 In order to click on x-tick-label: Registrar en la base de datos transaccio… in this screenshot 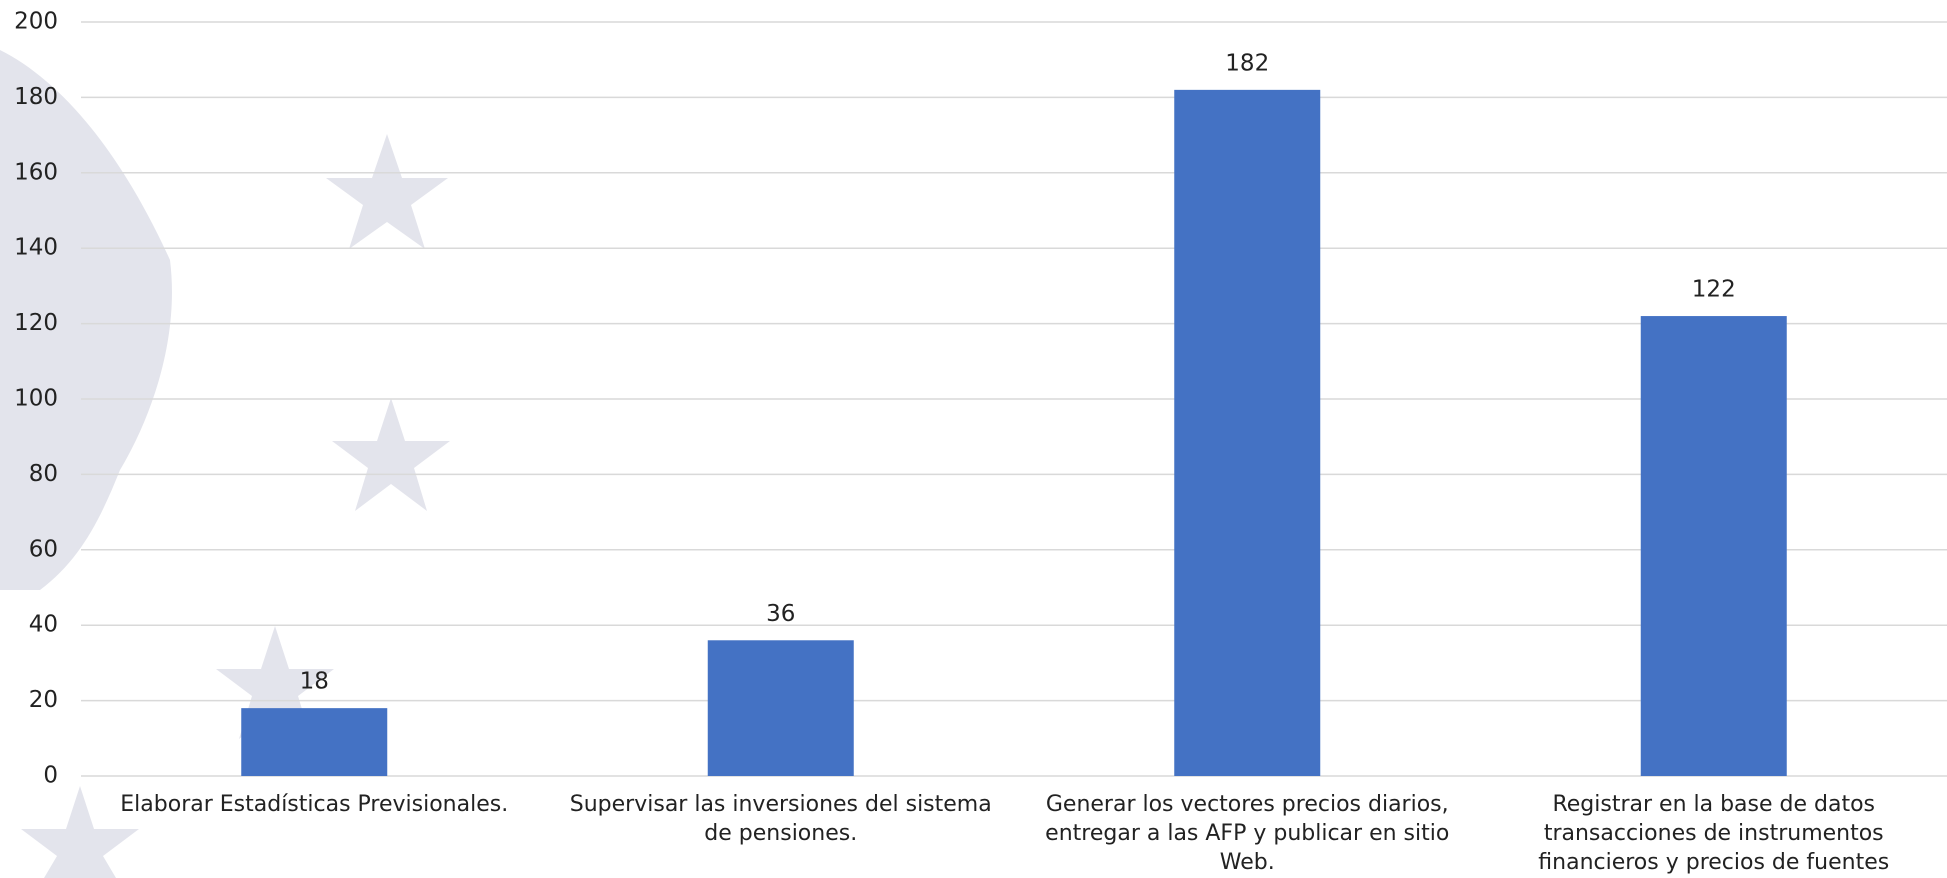, I will do `click(1714, 833)`.